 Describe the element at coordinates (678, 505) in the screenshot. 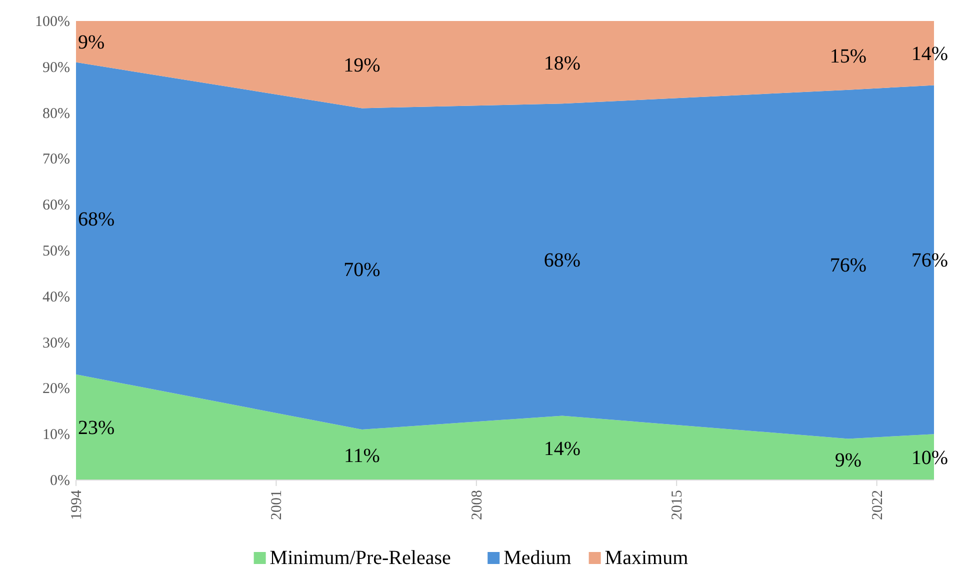

I see `x-tick-label: 2015` at that location.